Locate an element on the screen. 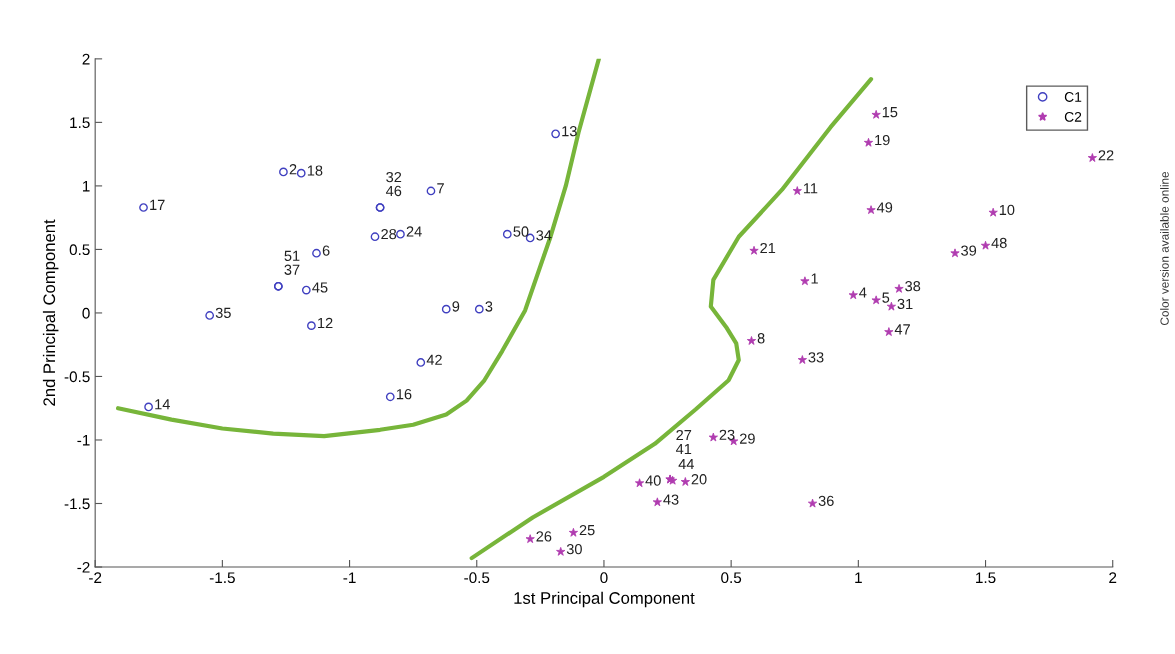 The height and width of the screenshot is (654, 1175). annotation: 33 is located at coordinates (816, 357).